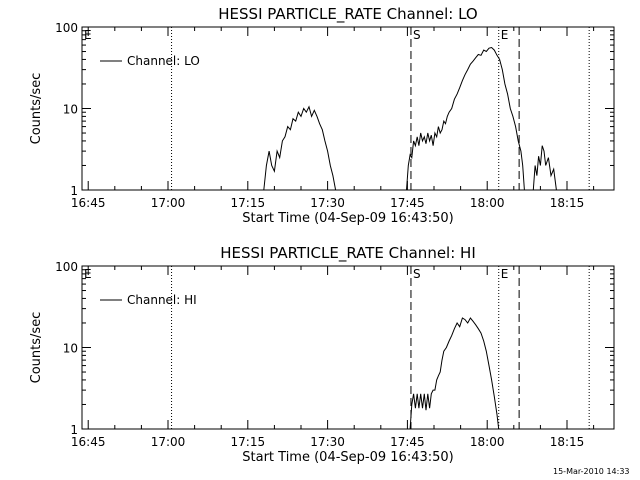 Image resolution: width=640 pixels, height=480 pixels. Describe the element at coordinates (36, 109) in the screenshot. I see `chart-1-y-axis-label: Counts/sec` at that location.